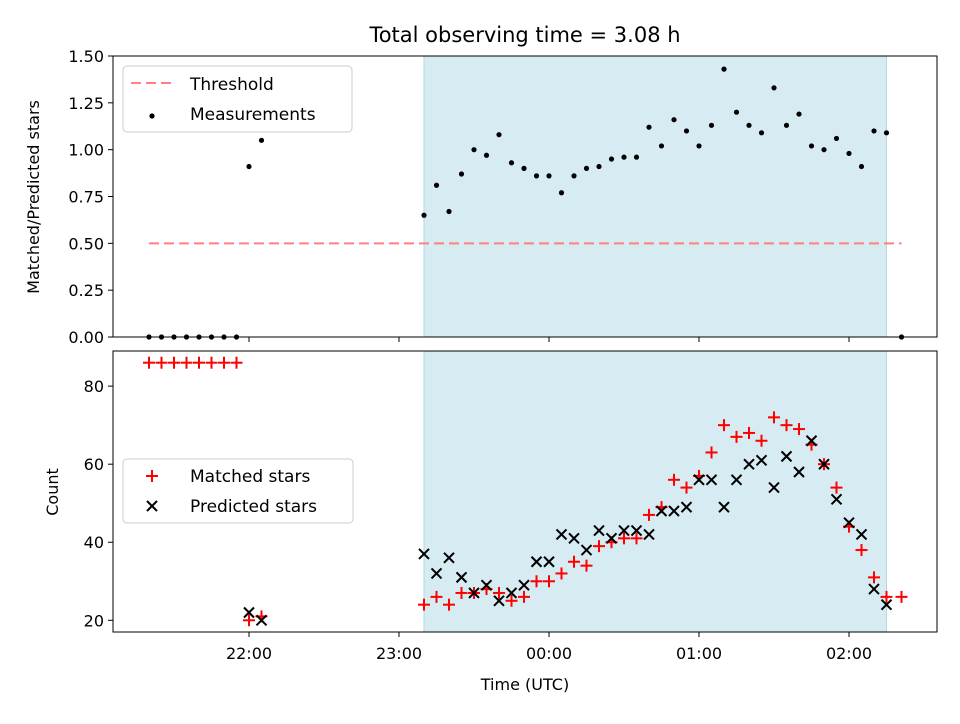 Image resolution: width=960 pixels, height=724 pixels. Describe the element at coordinates (699, 653) in the screenshot. I see `x-tick-label: 01:00` at that location.